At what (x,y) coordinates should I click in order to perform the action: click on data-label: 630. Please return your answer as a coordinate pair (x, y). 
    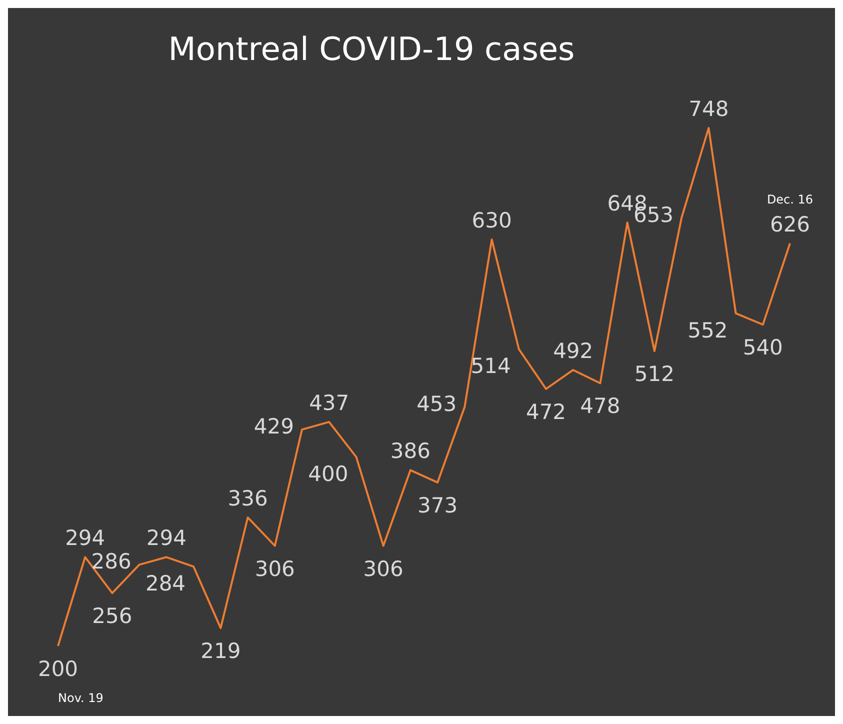
    Looking at the image, I should click on (492, 220).